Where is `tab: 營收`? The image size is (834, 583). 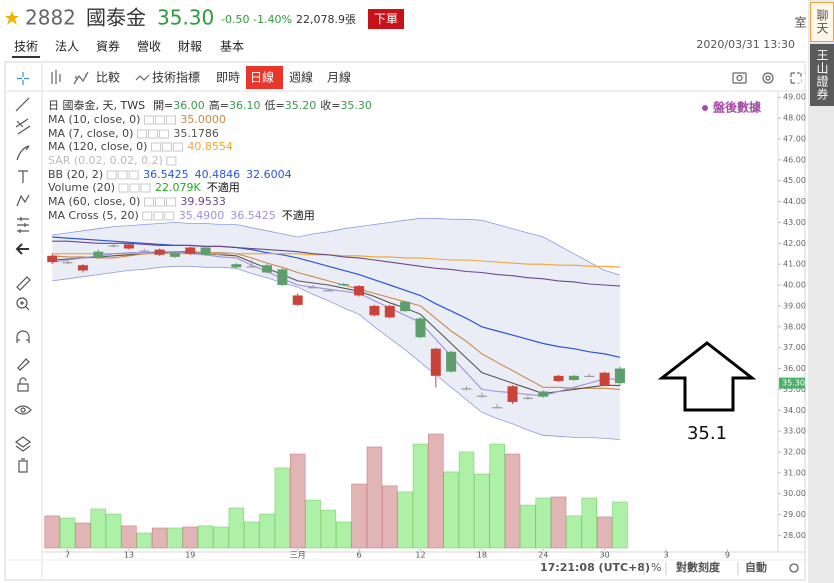
tab: 營收 is located at coordinates (149, 47).